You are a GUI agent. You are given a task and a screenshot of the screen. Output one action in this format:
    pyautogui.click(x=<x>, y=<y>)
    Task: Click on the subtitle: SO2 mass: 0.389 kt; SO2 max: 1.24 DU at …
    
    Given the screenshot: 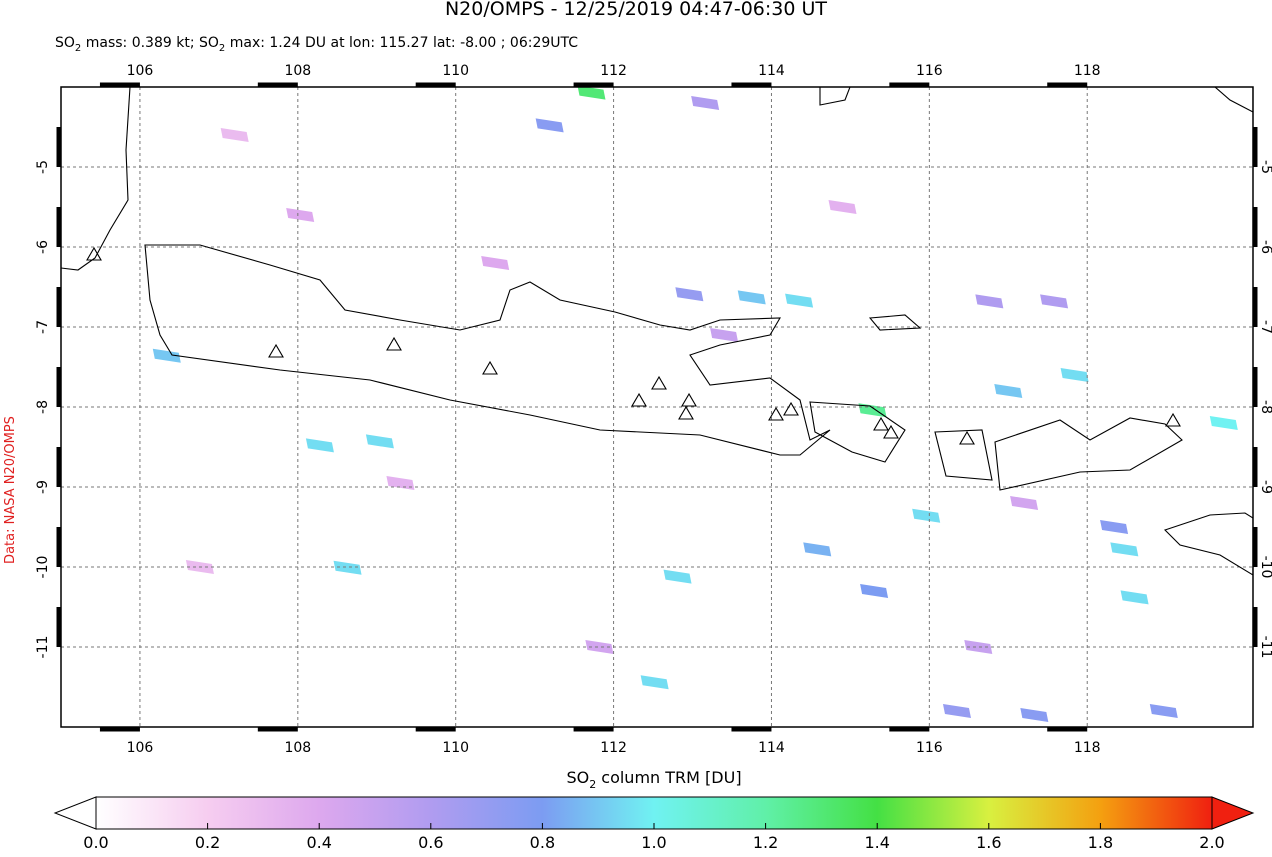 What is the action you would take?
    pyautogui.click(x=316, y=44)
    